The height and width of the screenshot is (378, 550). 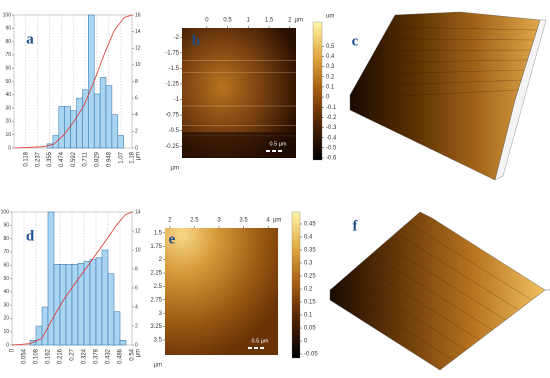 What do you see at coordinates (8, 69) in the screenshot?
I see `y-tick-label: 60` at bounding box center [8, 69].